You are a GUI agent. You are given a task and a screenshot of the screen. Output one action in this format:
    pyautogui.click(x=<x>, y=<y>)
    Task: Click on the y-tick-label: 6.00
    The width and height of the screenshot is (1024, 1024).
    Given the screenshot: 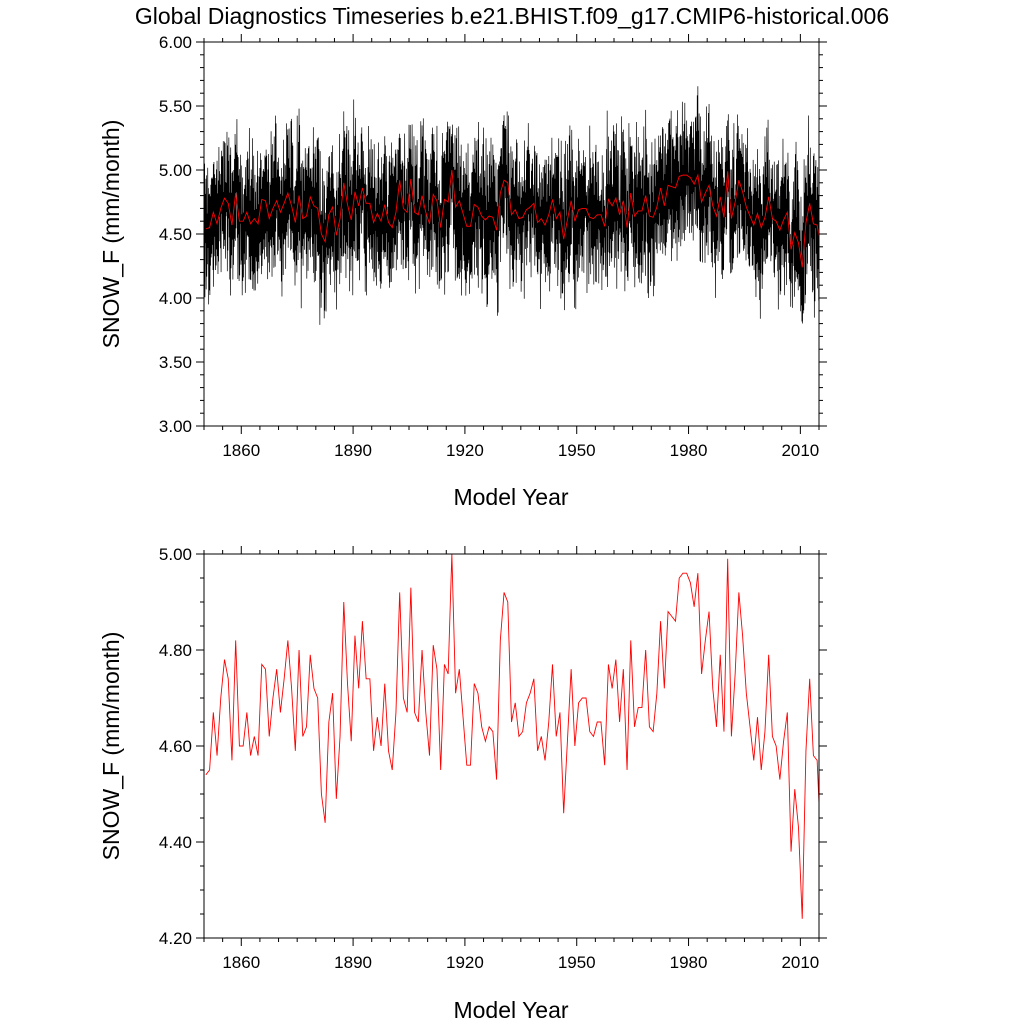 What is the action you would take?
    pyautogui.click(x=175, y=42)
    